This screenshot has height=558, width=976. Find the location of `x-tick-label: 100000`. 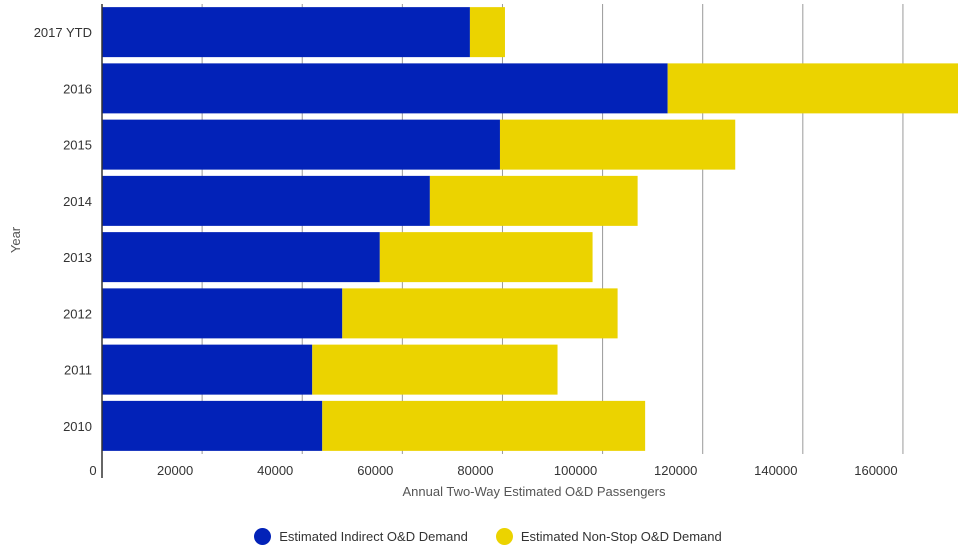

x-tick-label: 100000 is located at coordinates (575, 470).